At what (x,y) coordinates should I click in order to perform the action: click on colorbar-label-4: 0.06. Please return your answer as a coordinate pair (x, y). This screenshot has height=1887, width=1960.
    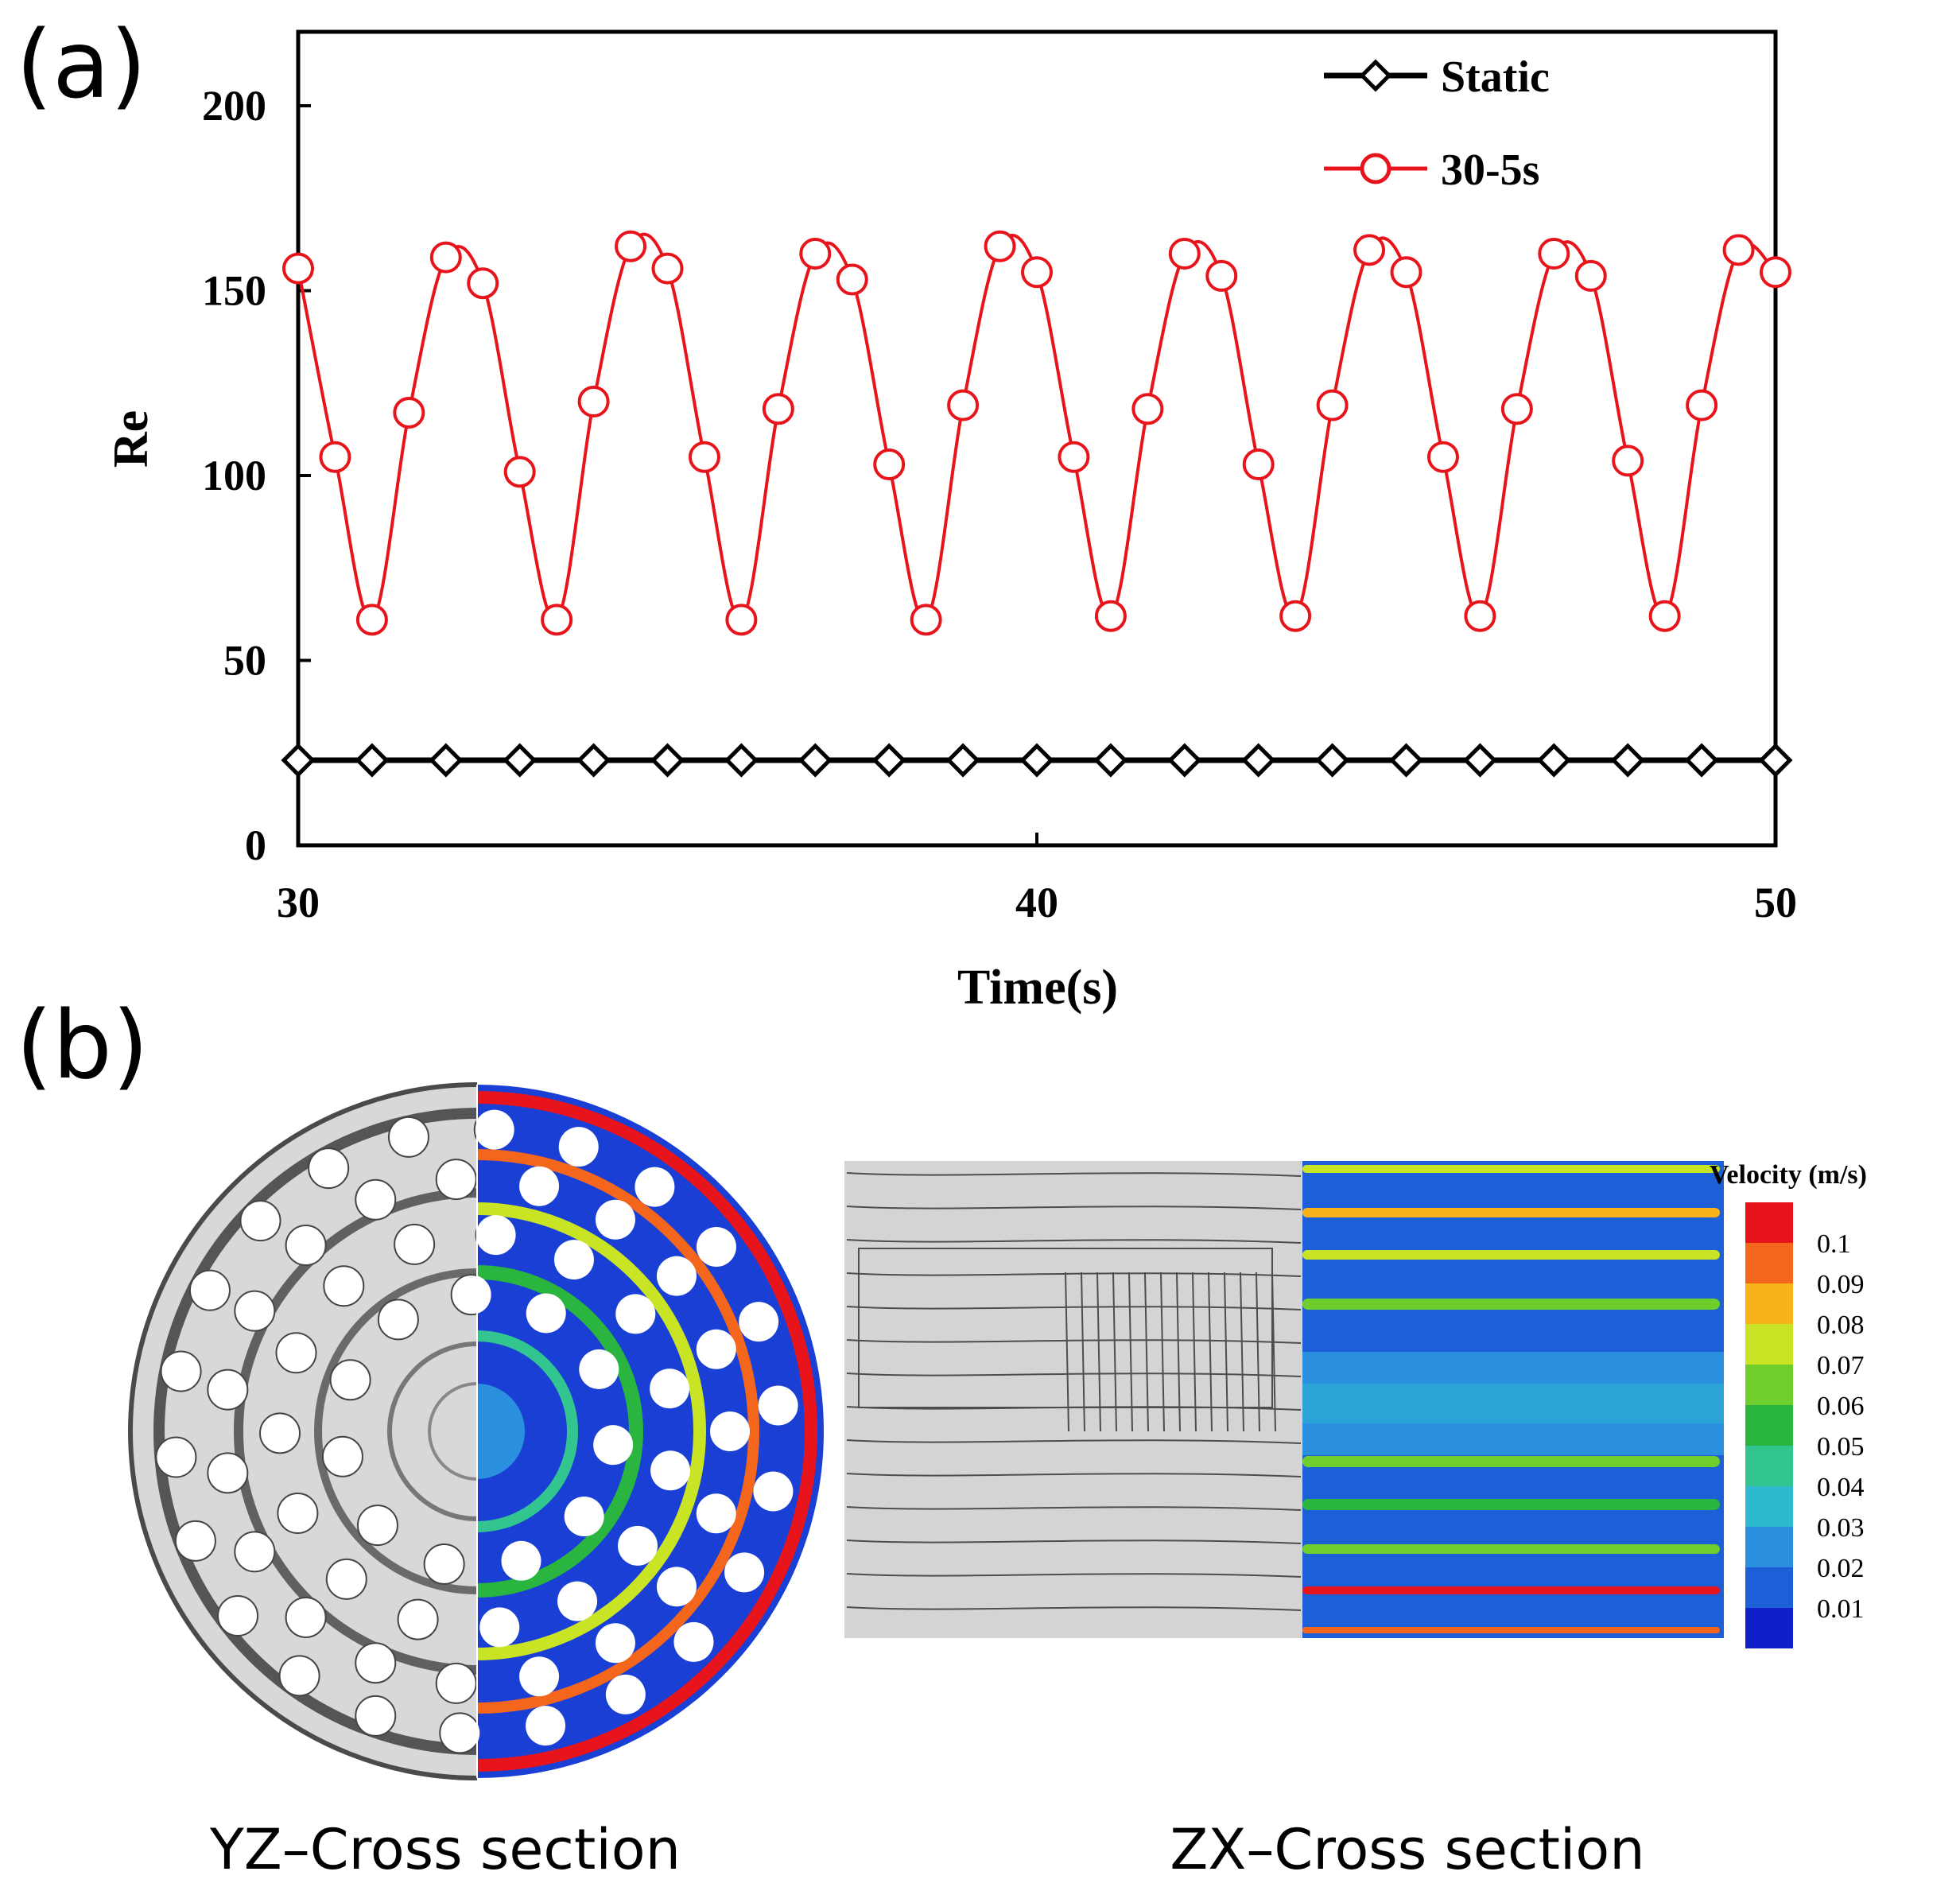
    Looking at the image, I should click on (1841, 1406).